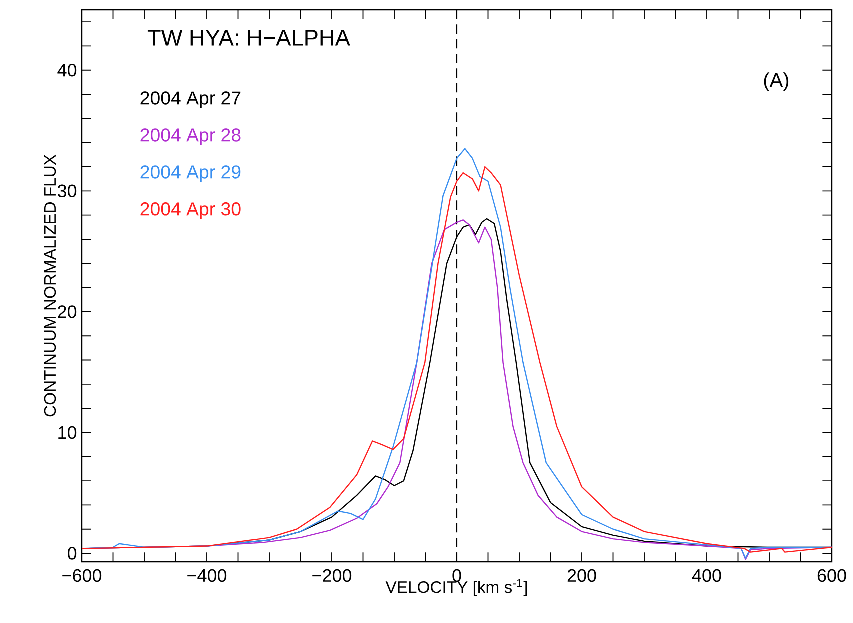  I want to click on y-tick-label: 10, so click(67, 433).